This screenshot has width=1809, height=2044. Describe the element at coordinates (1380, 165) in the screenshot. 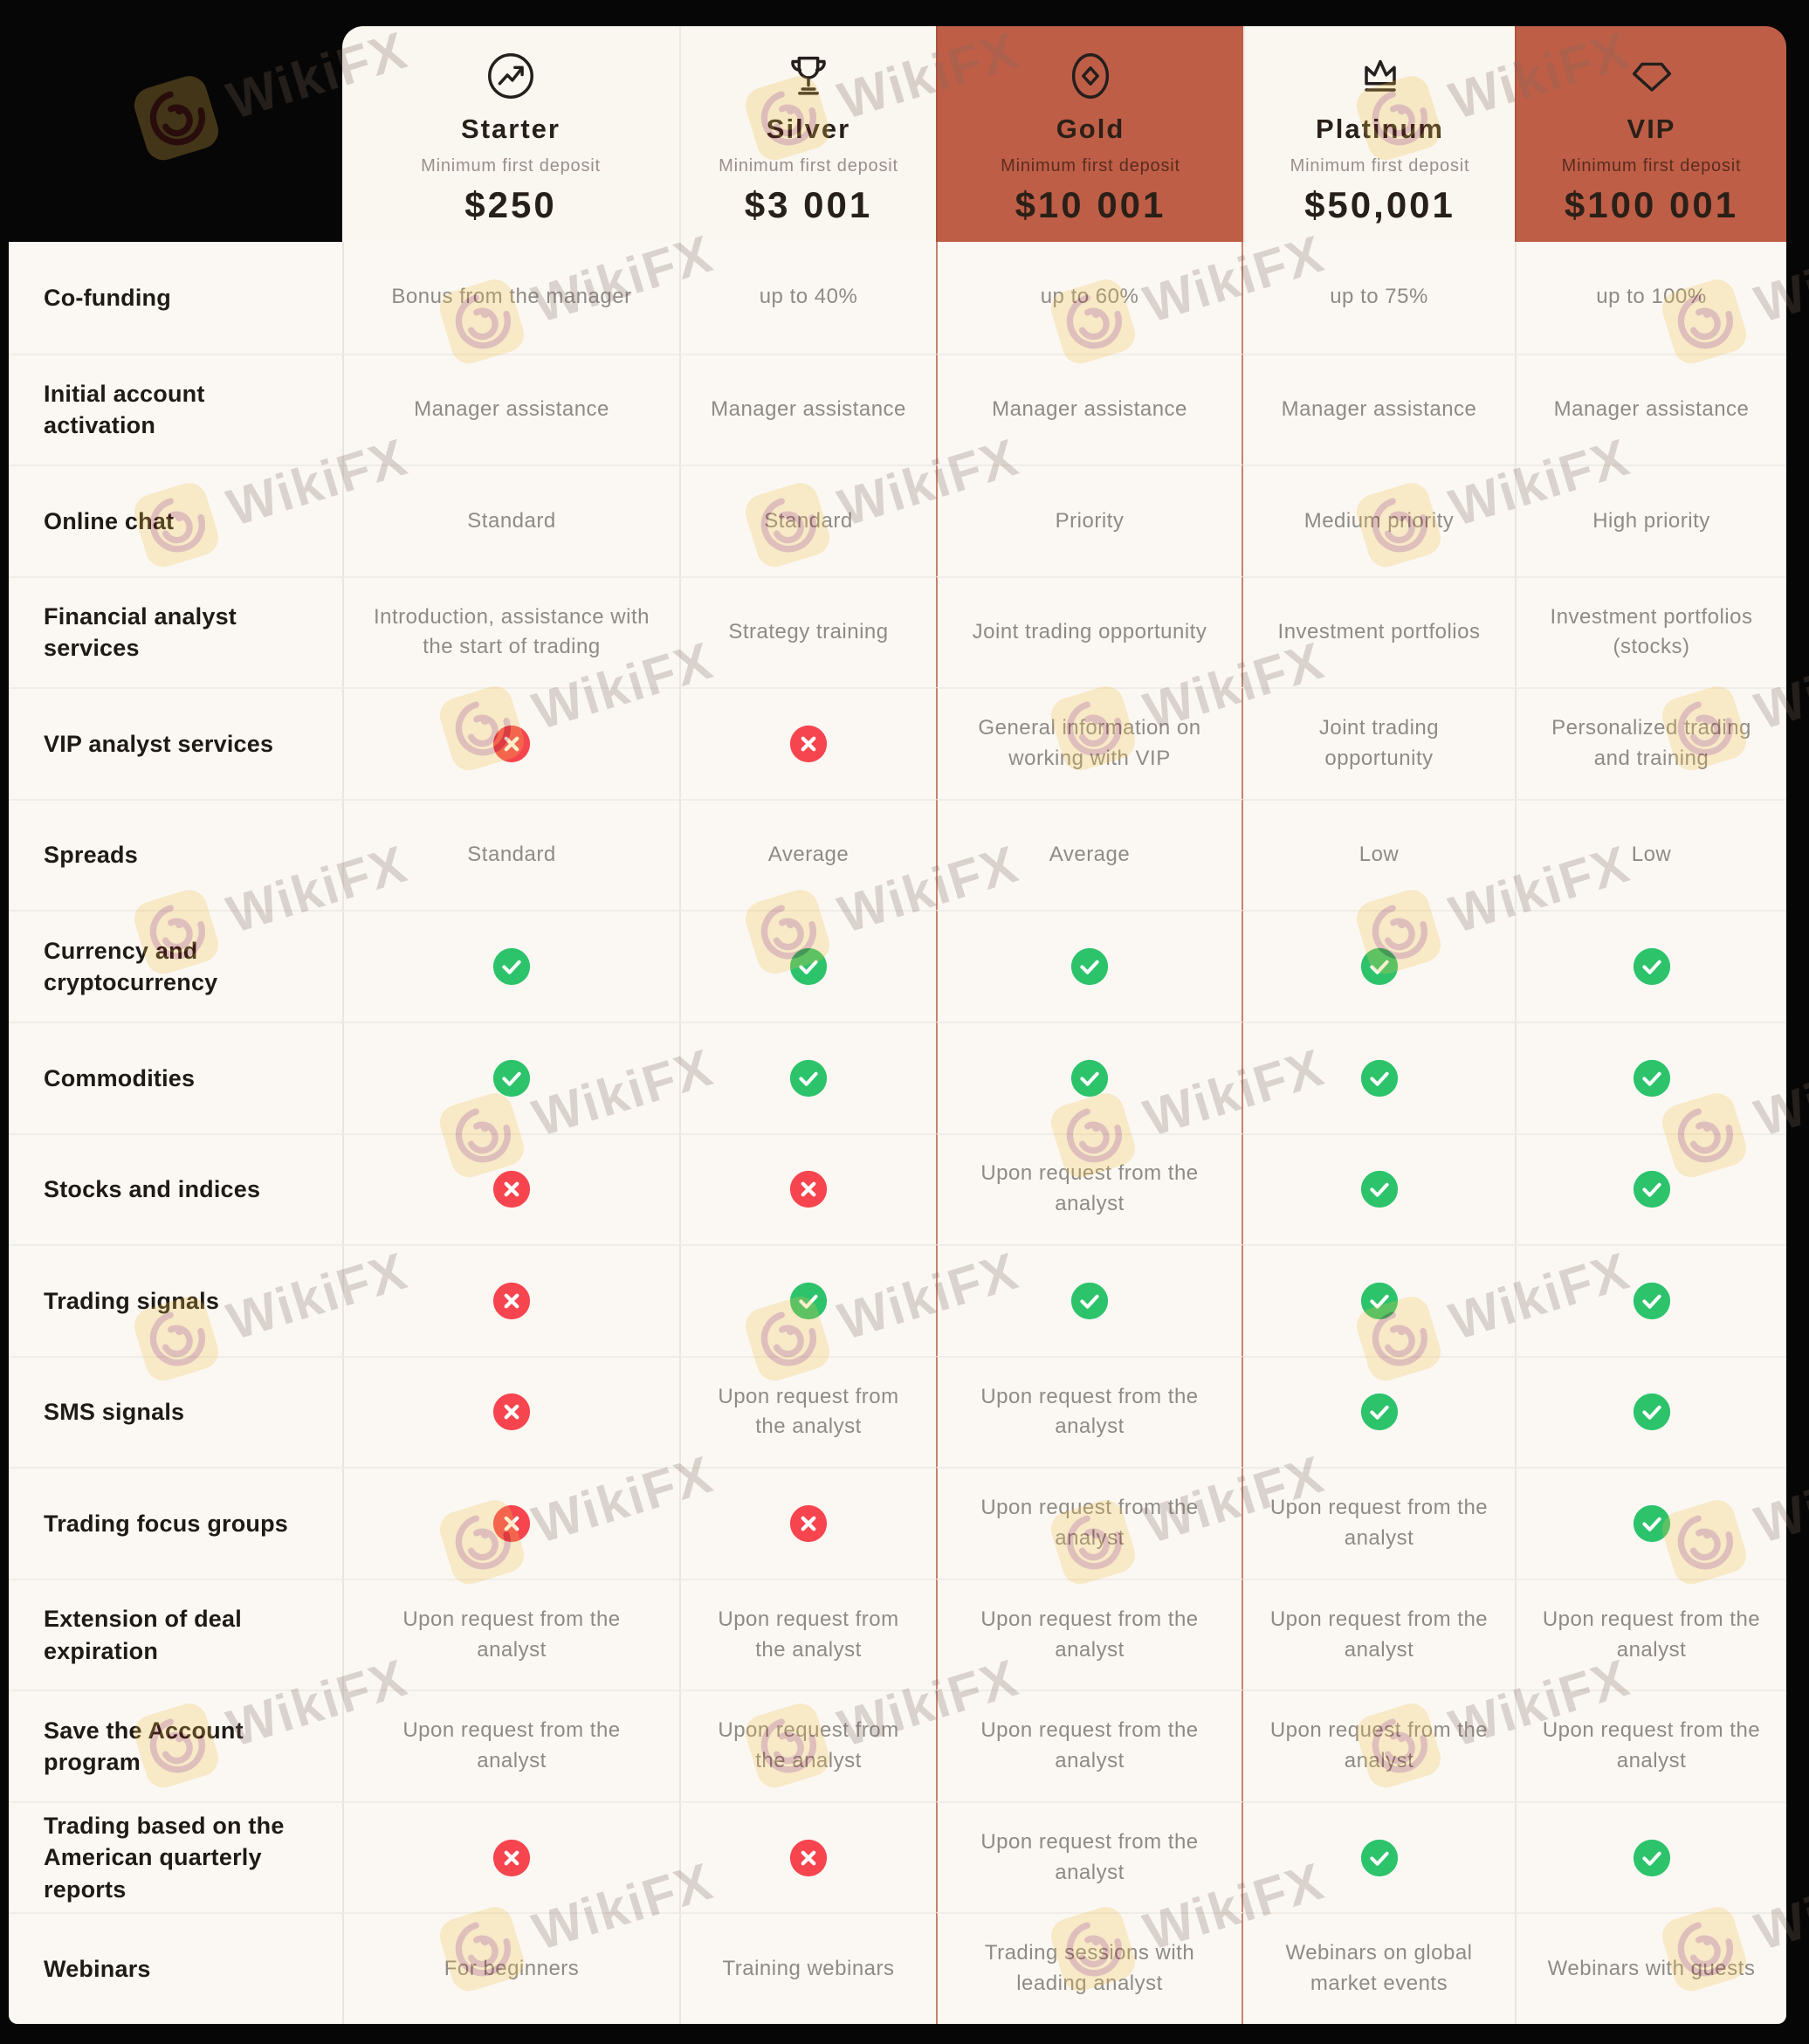

I see `tier-deposit-label: Minimum first deposit` at that location.